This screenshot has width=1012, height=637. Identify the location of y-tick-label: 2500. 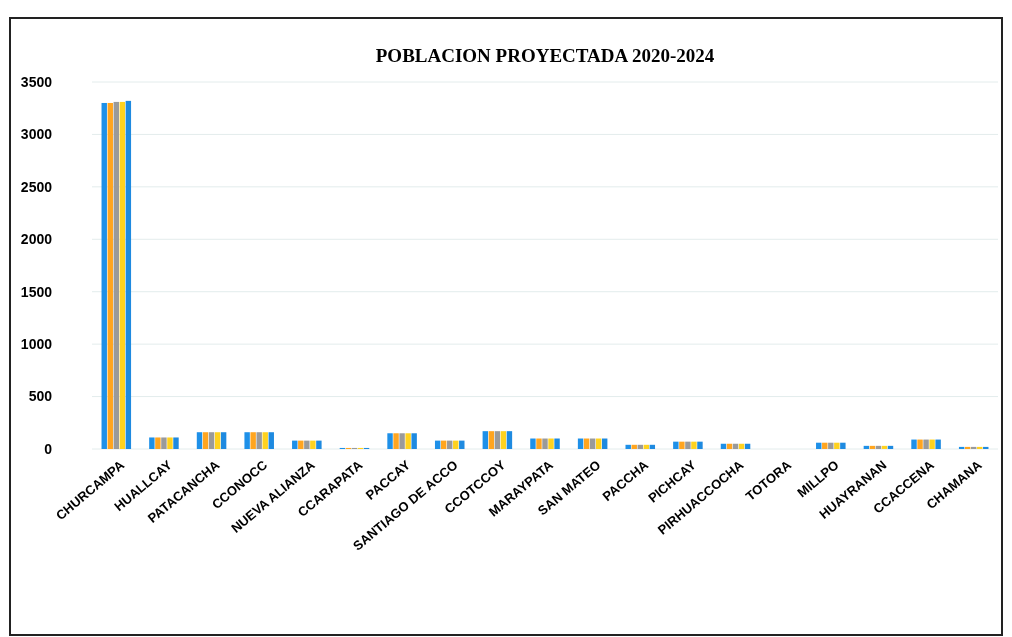
(36, 186).